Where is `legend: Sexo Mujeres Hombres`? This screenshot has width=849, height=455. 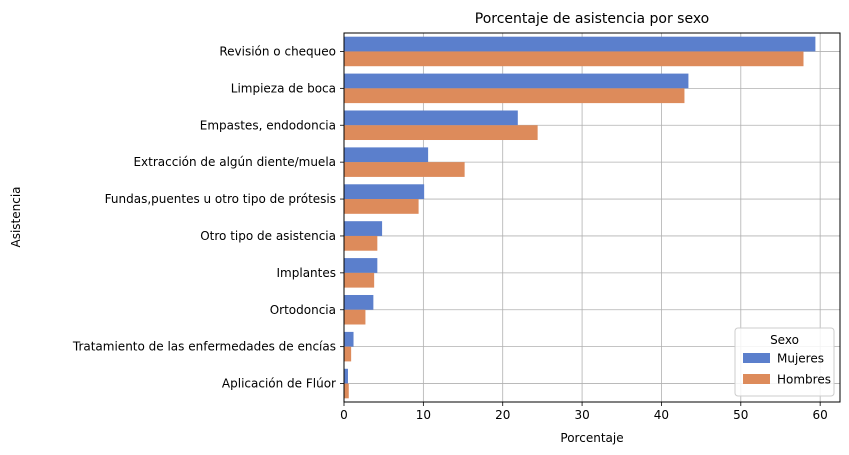 legend: Sexo Mujeres Hombres is located at coordinates (784, 362).